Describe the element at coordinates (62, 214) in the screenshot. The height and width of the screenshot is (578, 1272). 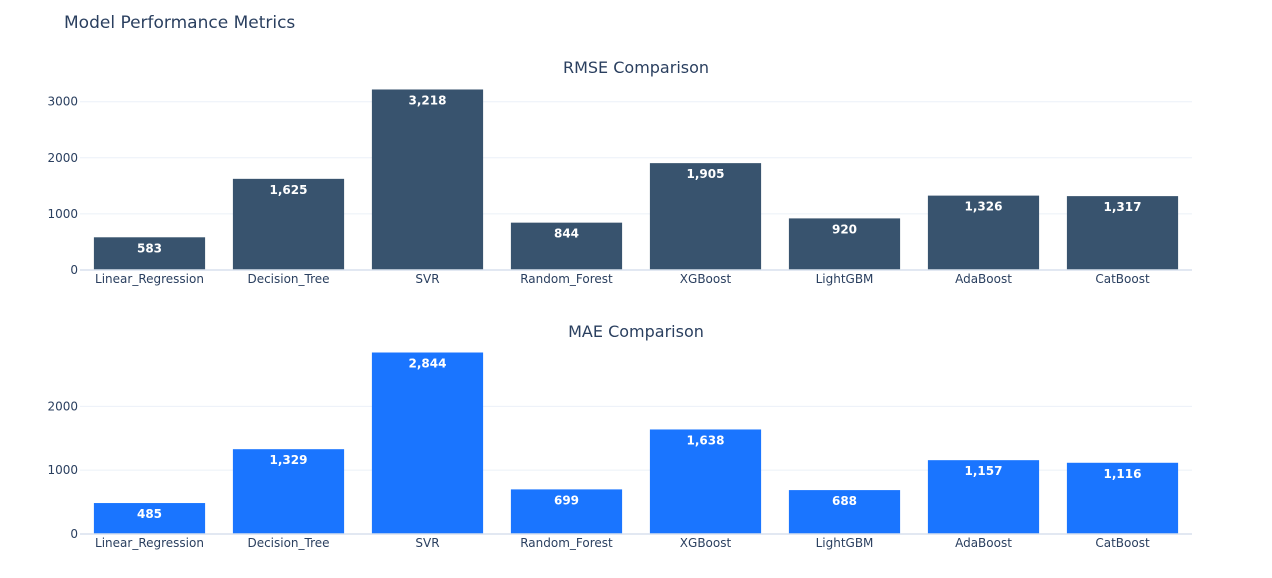
I see `rmse-y-tick-label: 1000` at that location.